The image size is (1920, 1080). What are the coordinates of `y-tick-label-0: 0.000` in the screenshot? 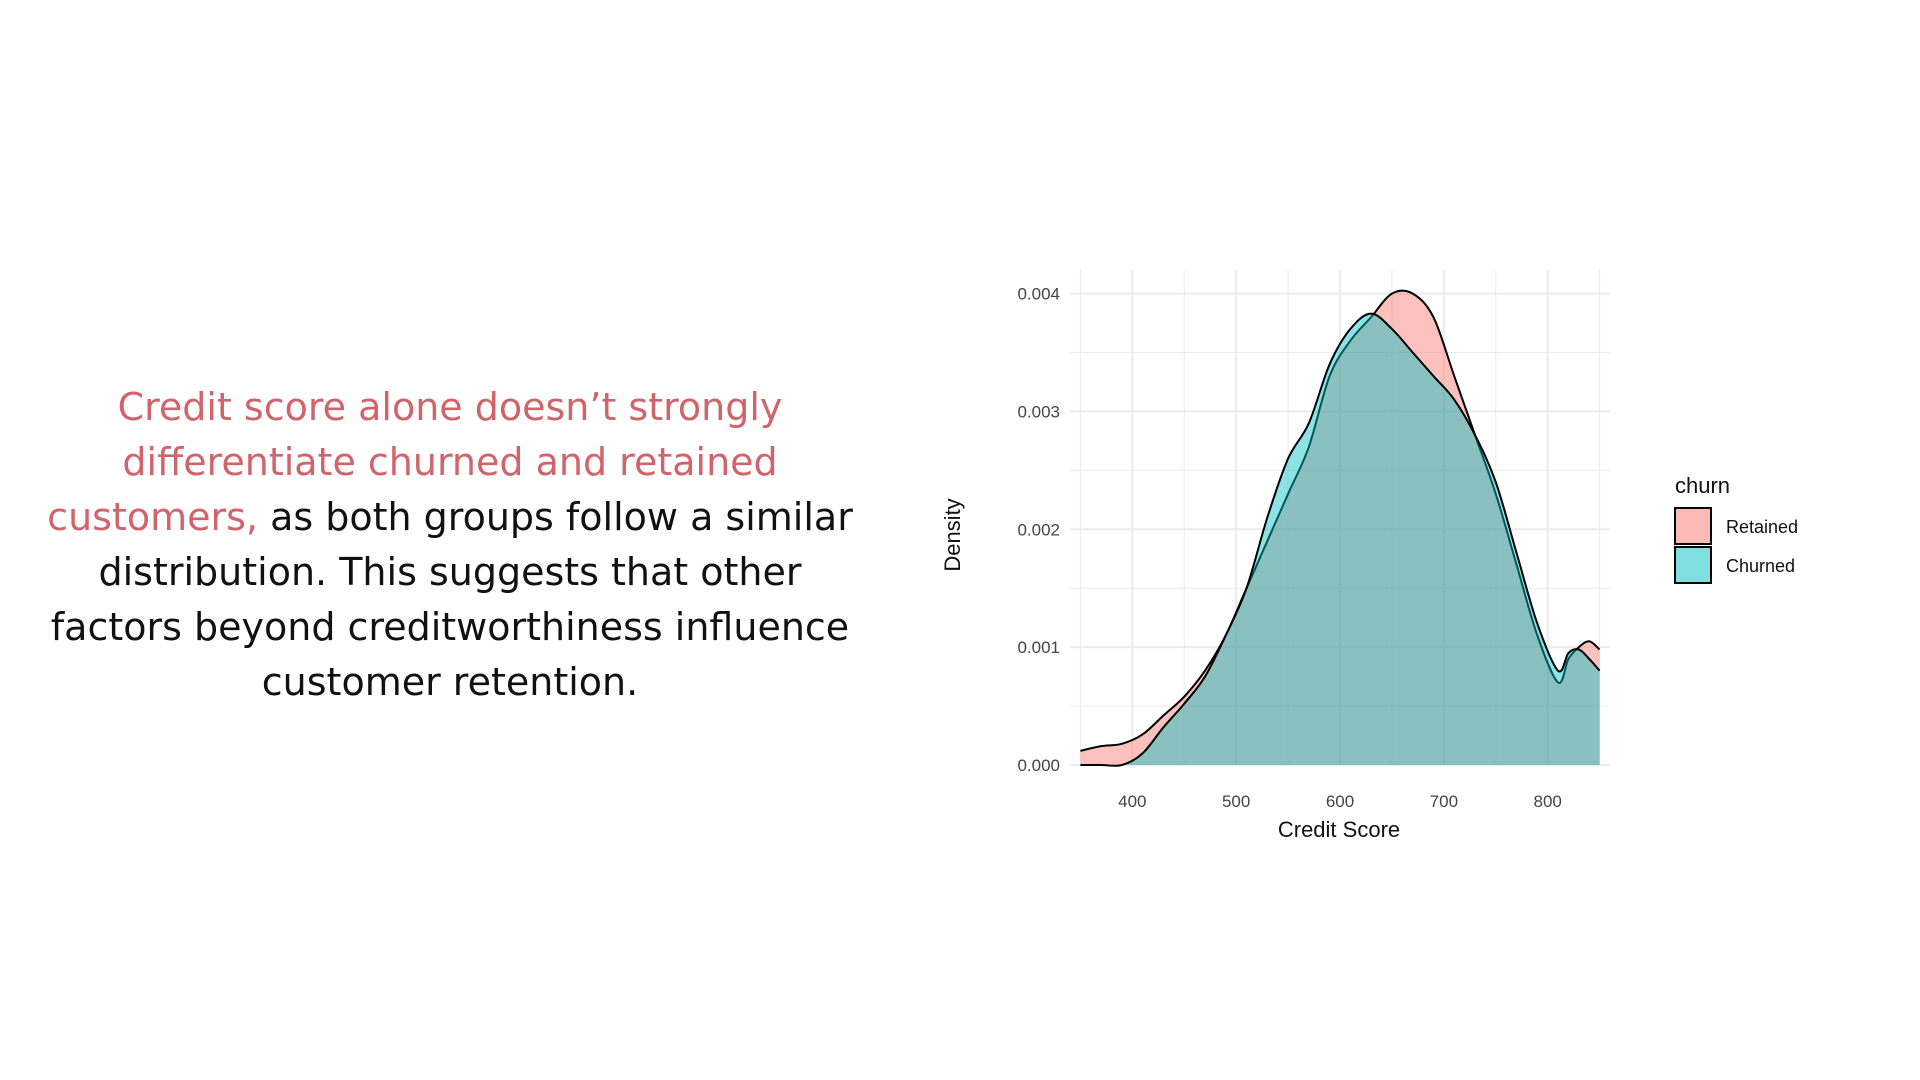 It's located at (1038, 765).